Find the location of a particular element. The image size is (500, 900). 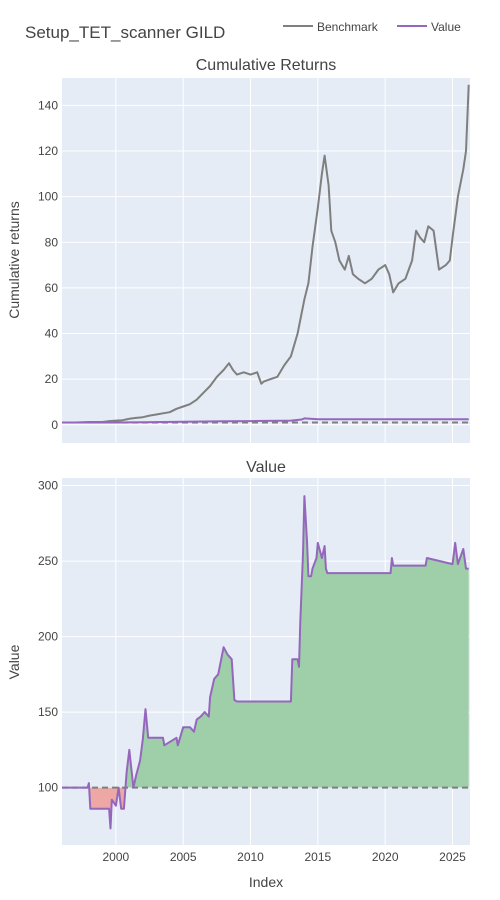

y-axis-title-cumulative: Cumulative returns is located at coordinates (14, 260).